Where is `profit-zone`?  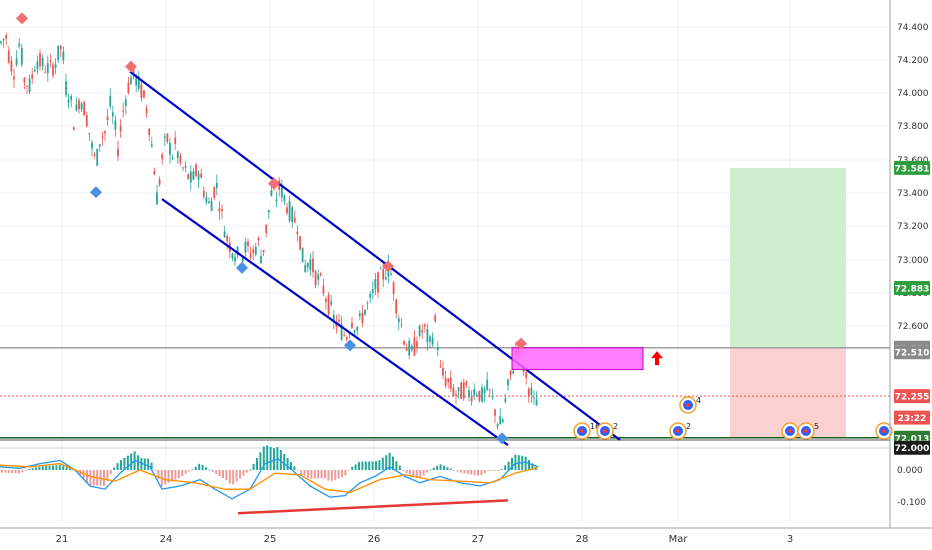 profit-zone is located at coordinates (788, 257).